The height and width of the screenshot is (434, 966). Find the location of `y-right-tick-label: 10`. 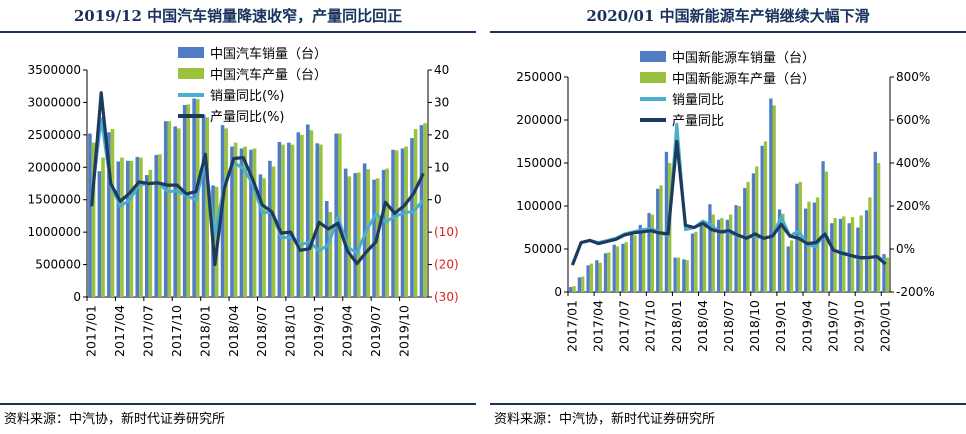

y-right-tick-label: 10 is located at coordinates (441, 167).